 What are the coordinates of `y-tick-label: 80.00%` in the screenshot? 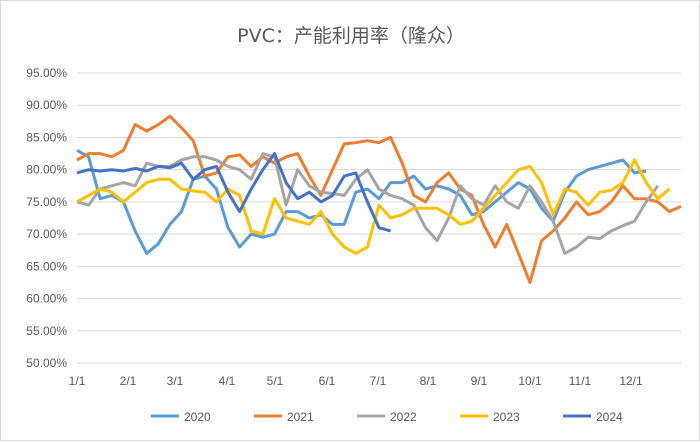 It's located at (46, 170).